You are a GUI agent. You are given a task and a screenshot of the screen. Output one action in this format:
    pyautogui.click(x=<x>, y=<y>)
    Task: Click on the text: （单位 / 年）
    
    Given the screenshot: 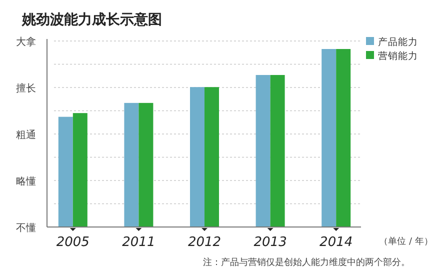 What is the action you would take?
    pyautogui.click(x=406, y=241)
    